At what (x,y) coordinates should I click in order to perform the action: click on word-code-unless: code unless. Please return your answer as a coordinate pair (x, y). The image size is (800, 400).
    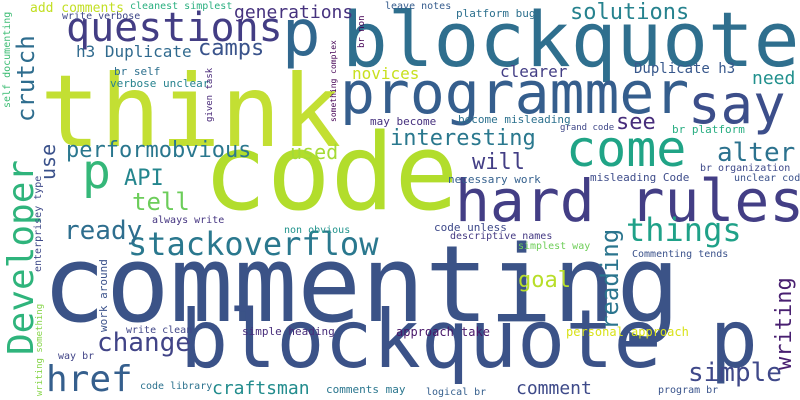
    Looking at the image, I should click on (470, 227).